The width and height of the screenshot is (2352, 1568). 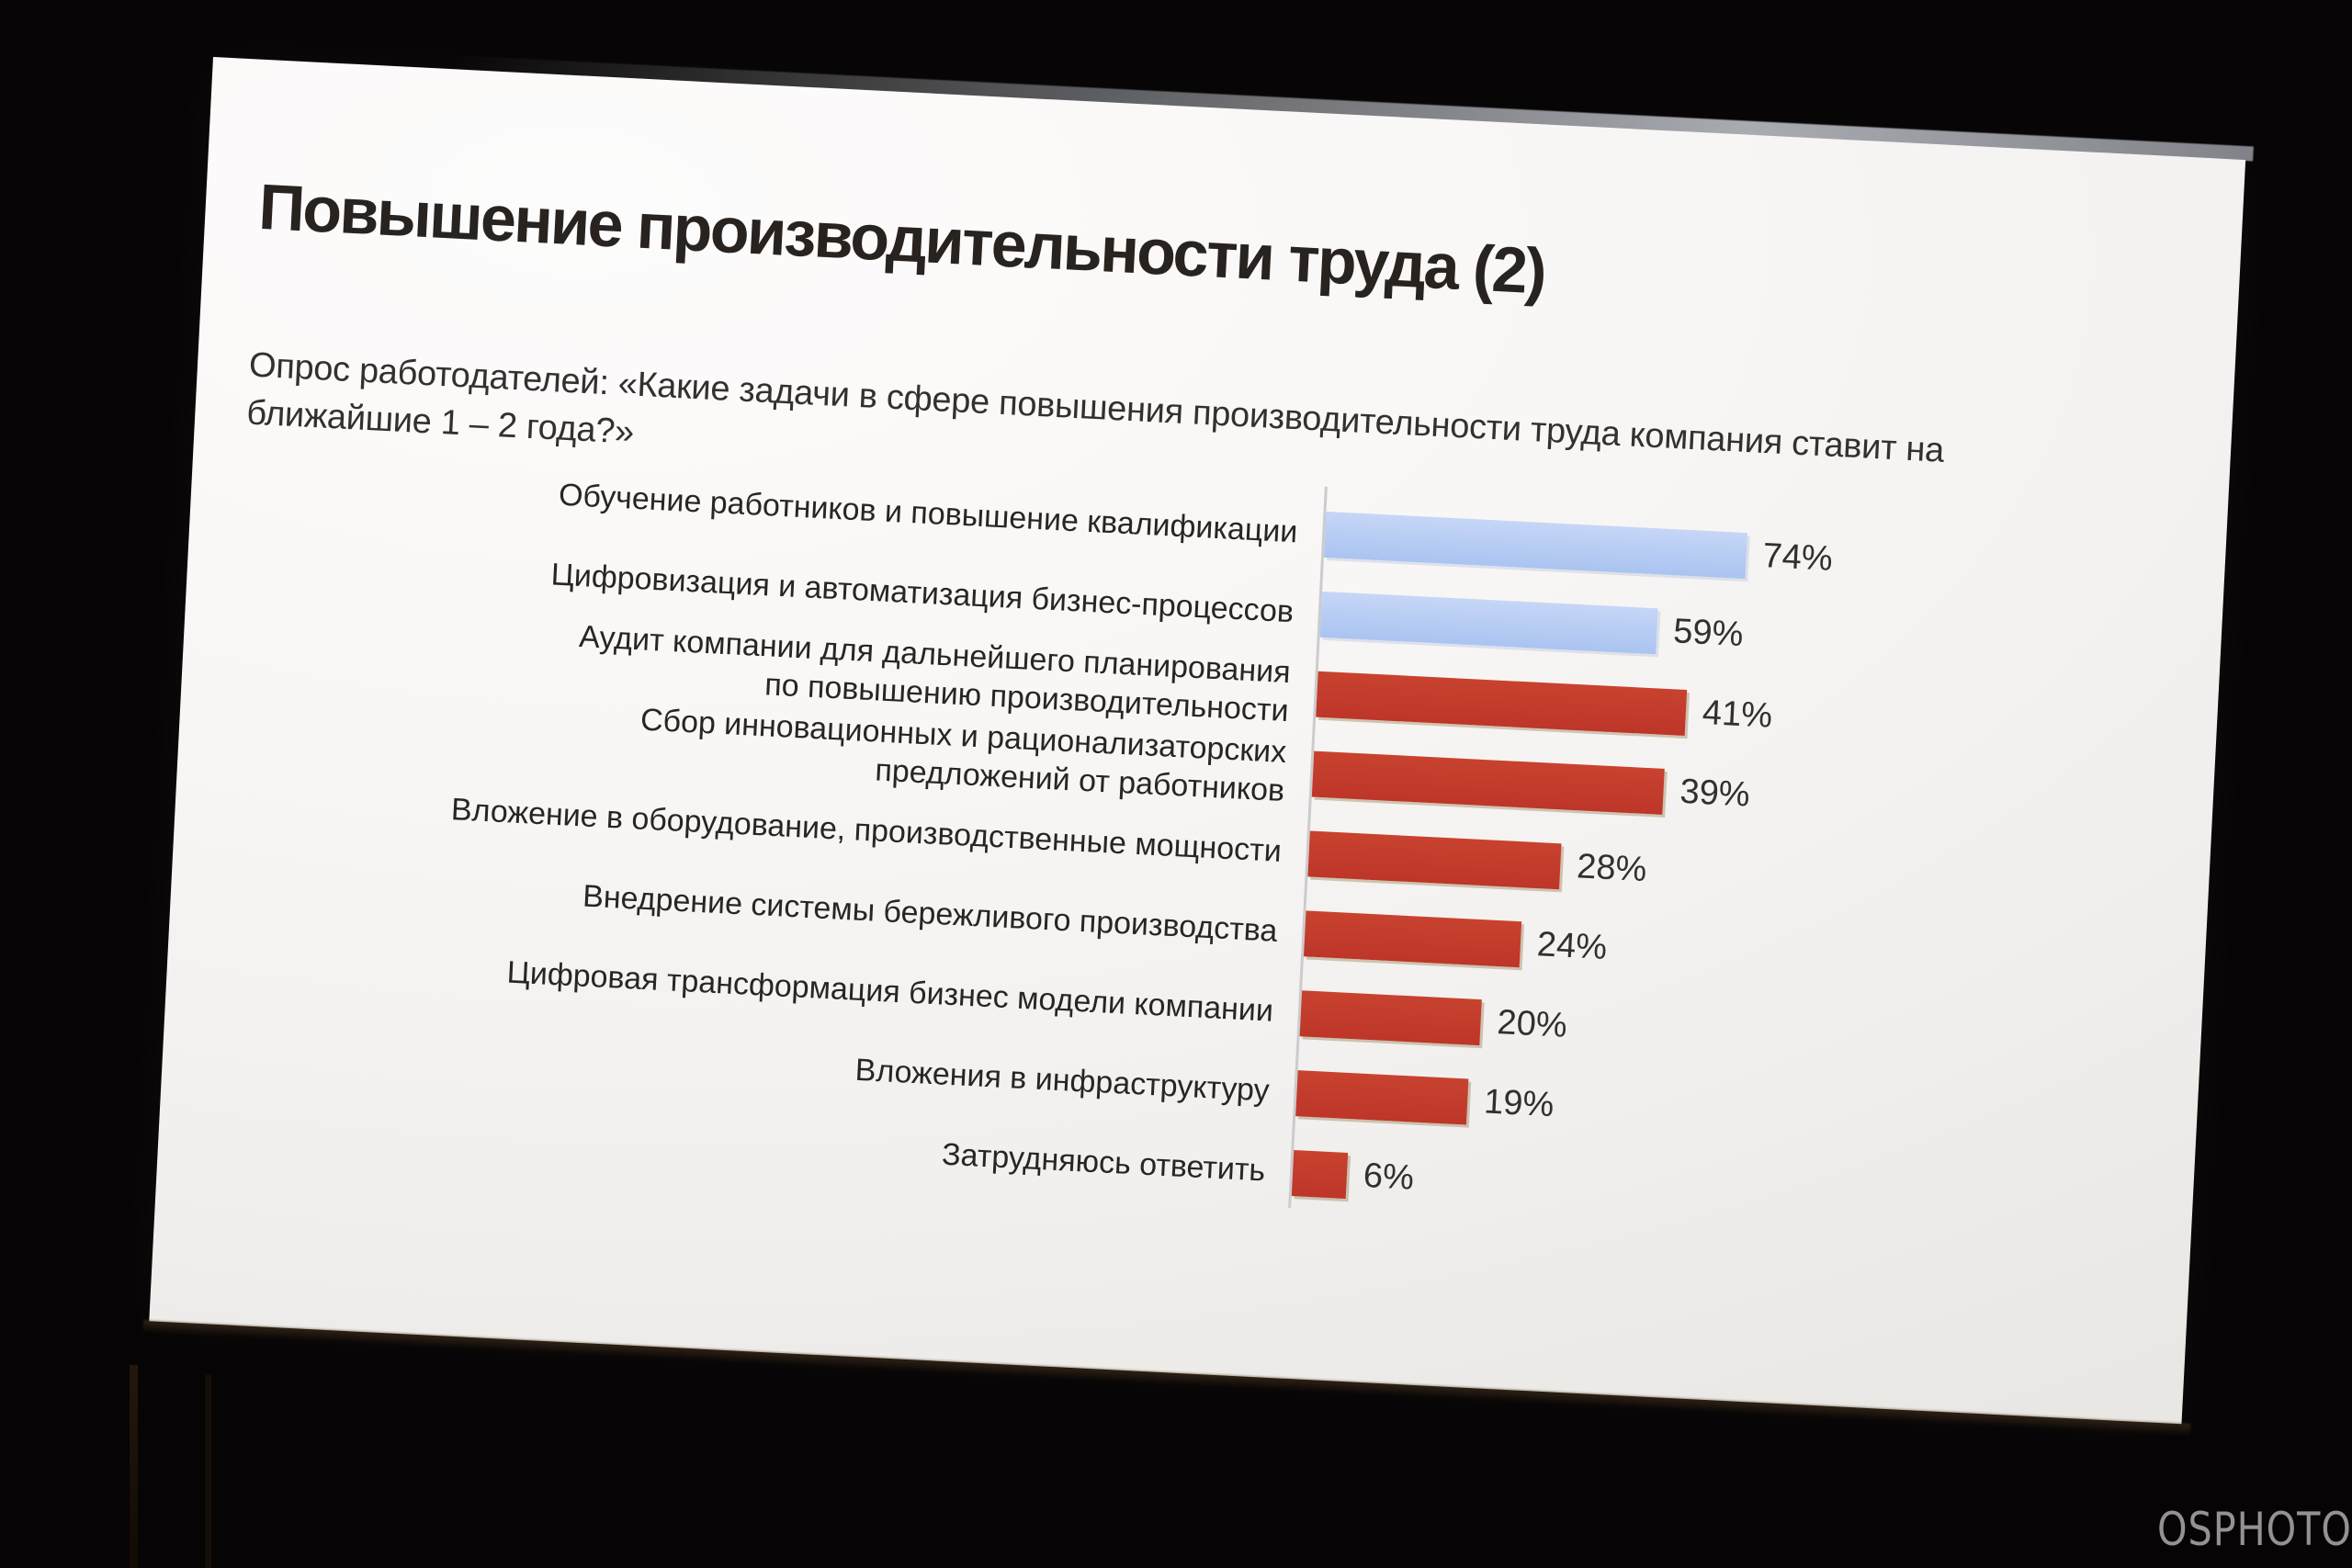 I want to click on value-label: 6%, so click(x=1388, y=1177).